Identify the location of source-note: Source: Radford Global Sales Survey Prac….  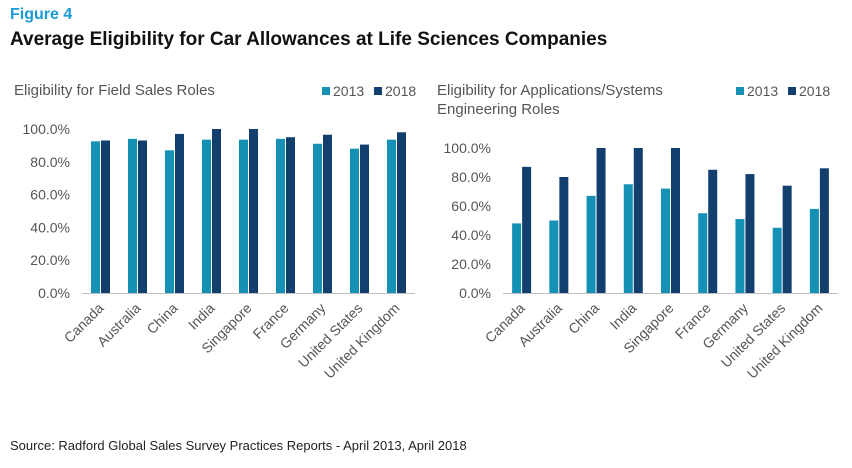
(238, 445).